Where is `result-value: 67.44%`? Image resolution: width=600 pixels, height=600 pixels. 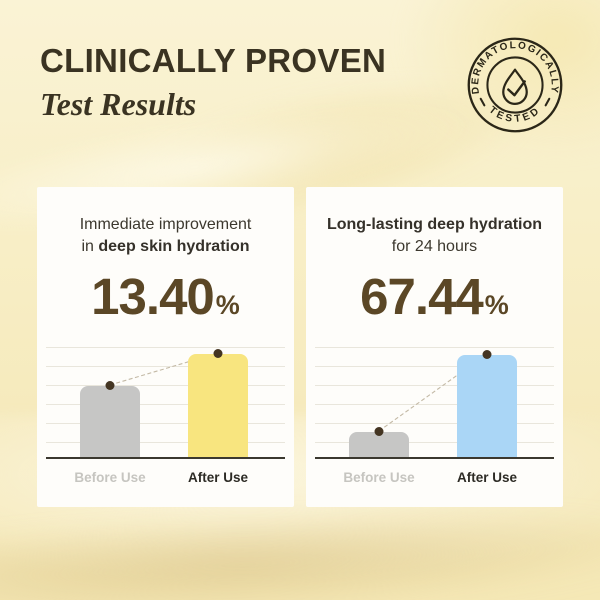 result-value: 67.44% is located at coordinates (434, 296).